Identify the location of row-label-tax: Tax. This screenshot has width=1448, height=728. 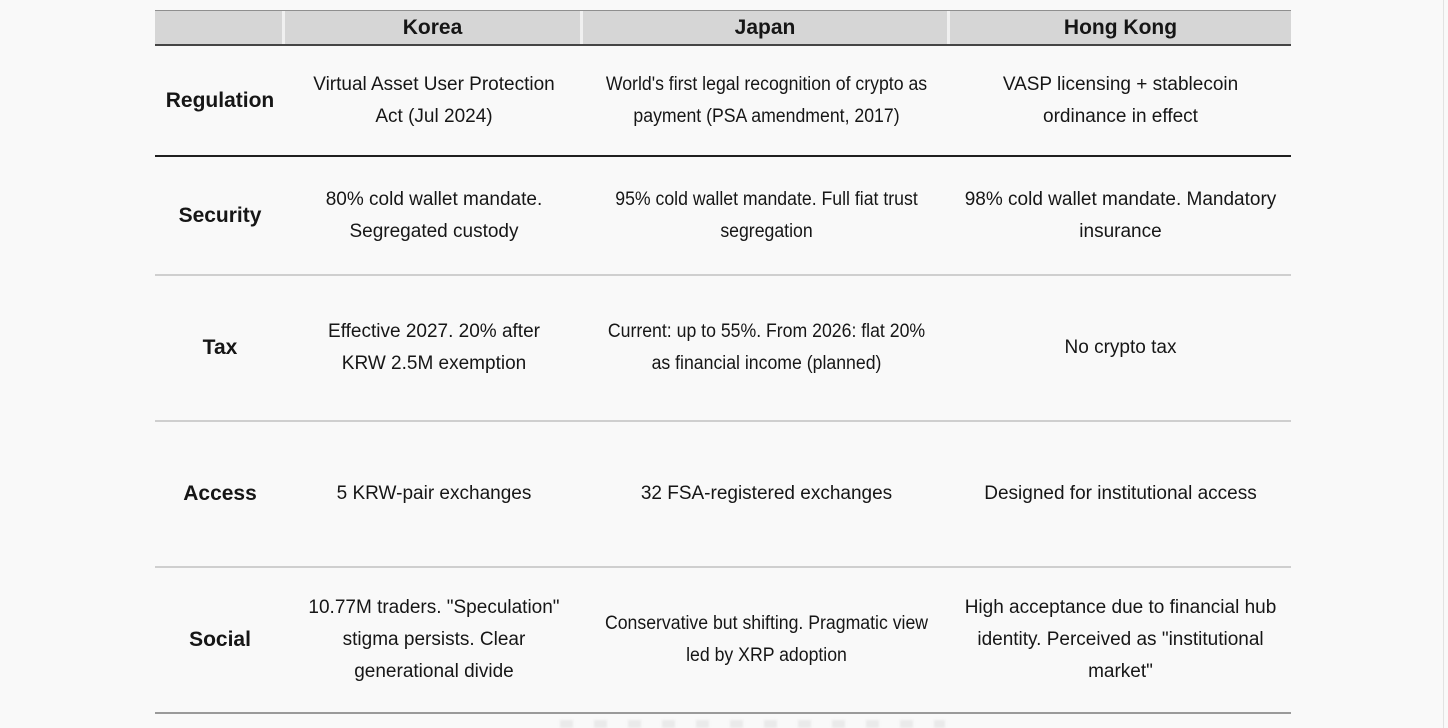
(220, 347).